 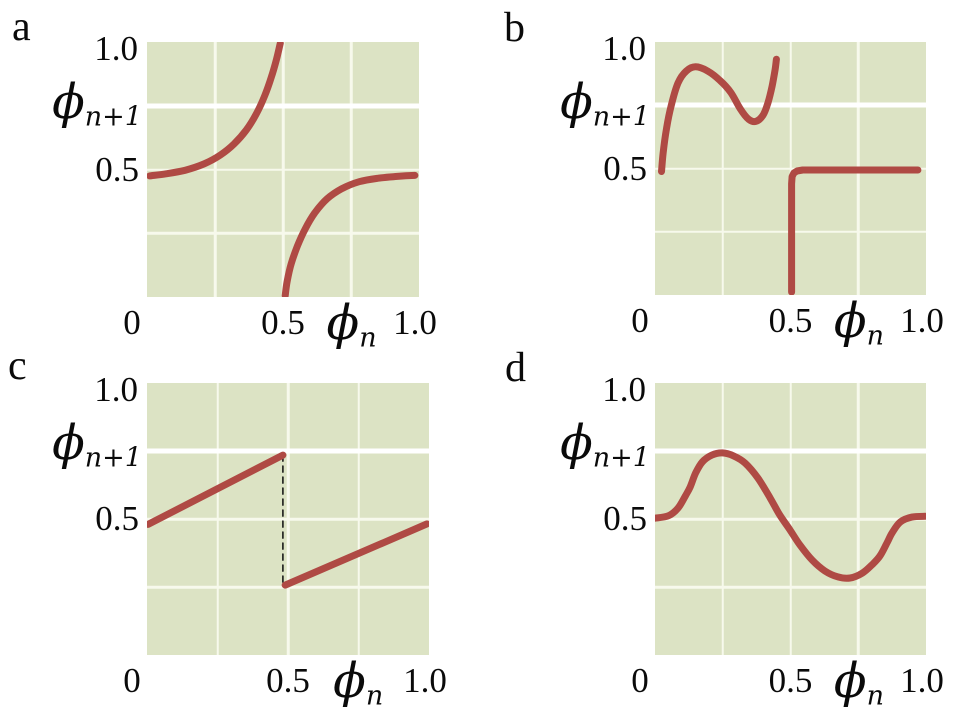 I want to click on panel-letter-c: c, so click(x=17, y=366).